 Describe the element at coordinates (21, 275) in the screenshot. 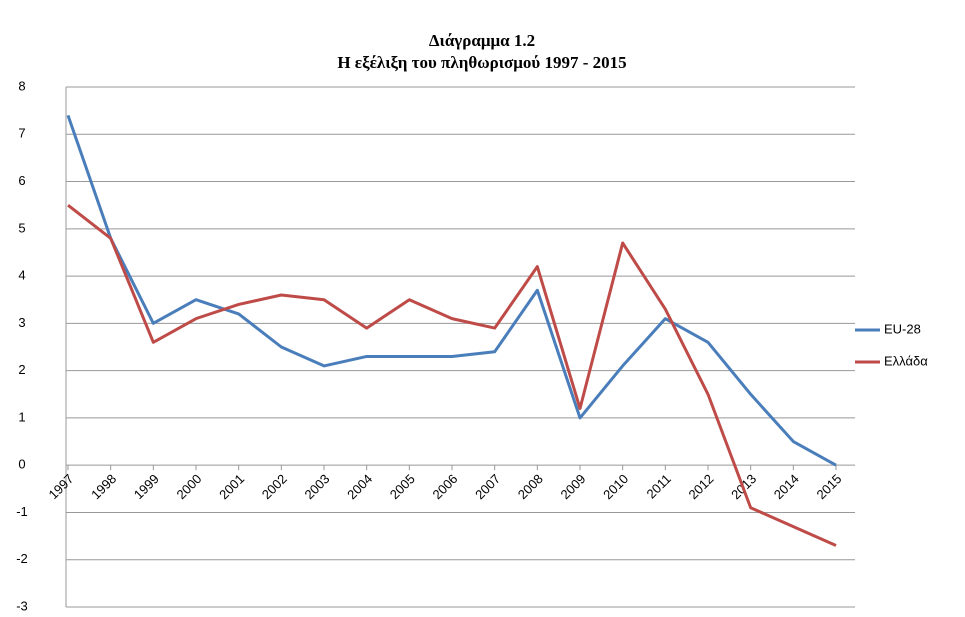

I see `y-tick-label: 4` at that location.